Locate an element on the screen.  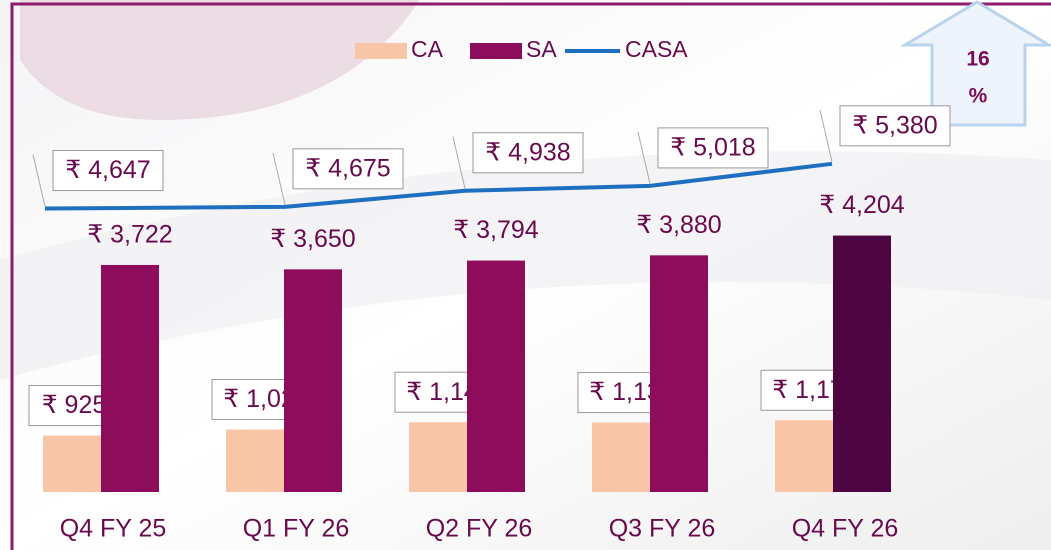
decor-blob is located at coordinates (220, 60).